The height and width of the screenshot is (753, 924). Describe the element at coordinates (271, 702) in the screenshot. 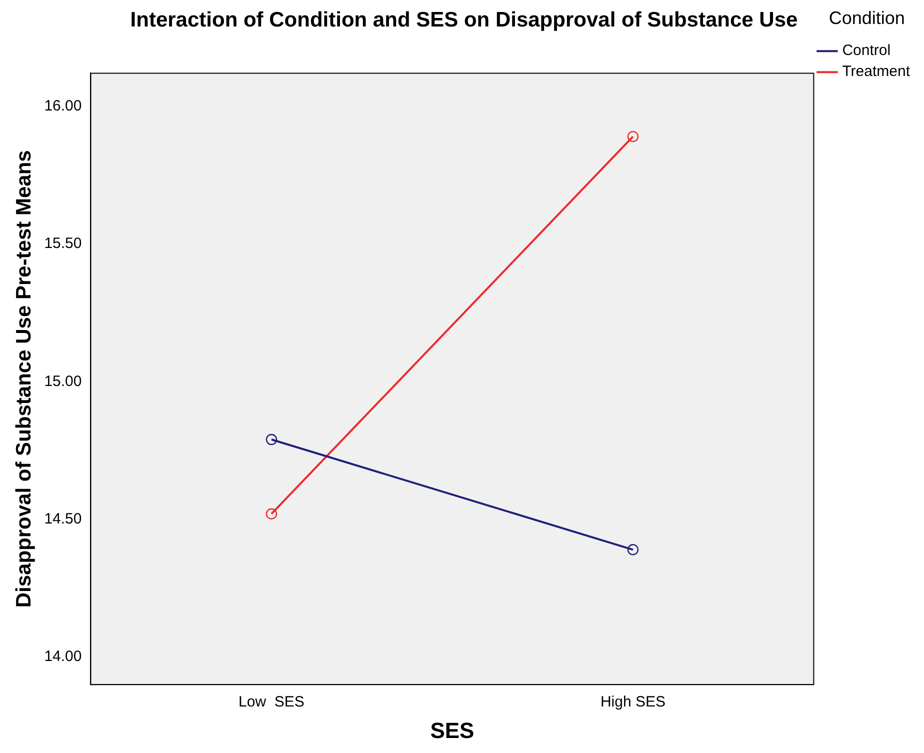

I see `x-tick-label: Low SES` at that location.